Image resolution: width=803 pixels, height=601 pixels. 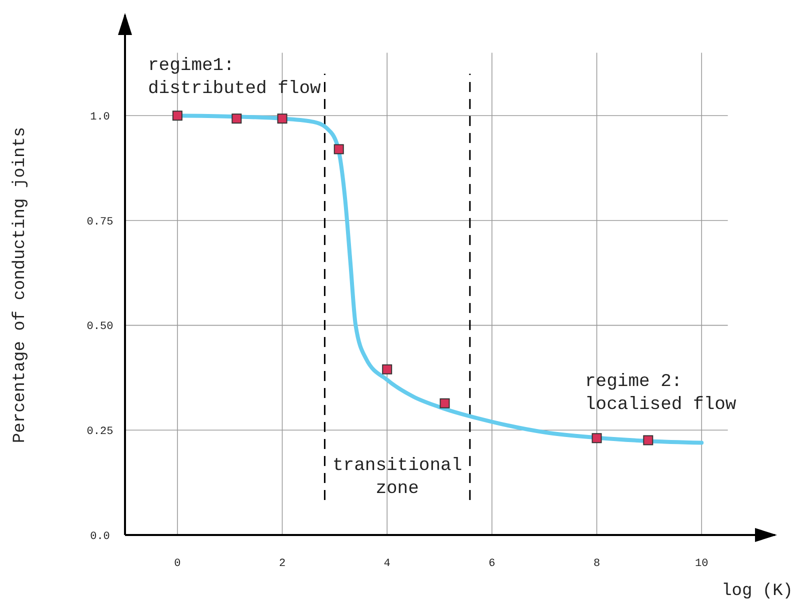 What do you see at coordinates (397, 477) in the screenshot?
I see `annotation: transitional zone` at bounding box center [397, 477].